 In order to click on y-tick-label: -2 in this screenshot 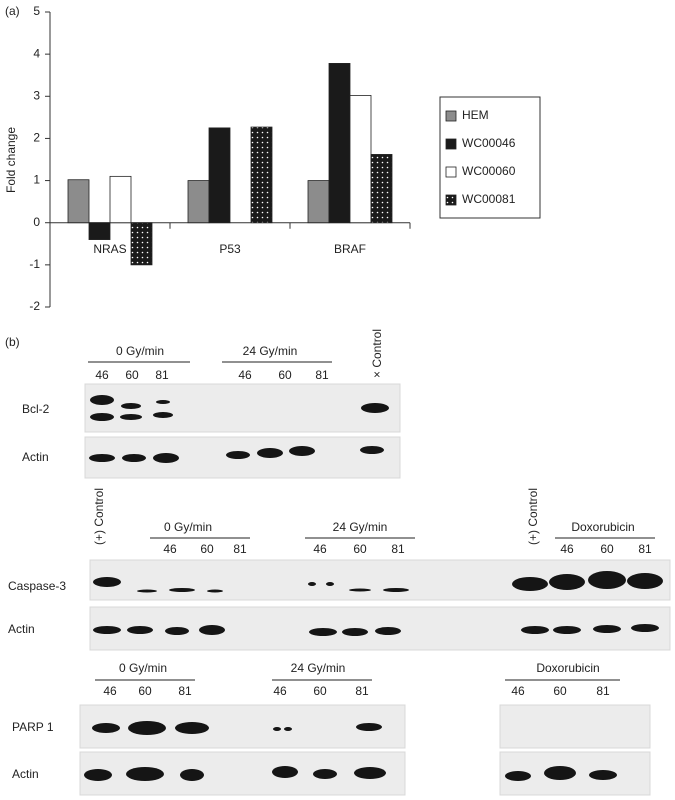, I will do `click(34, 306)`.